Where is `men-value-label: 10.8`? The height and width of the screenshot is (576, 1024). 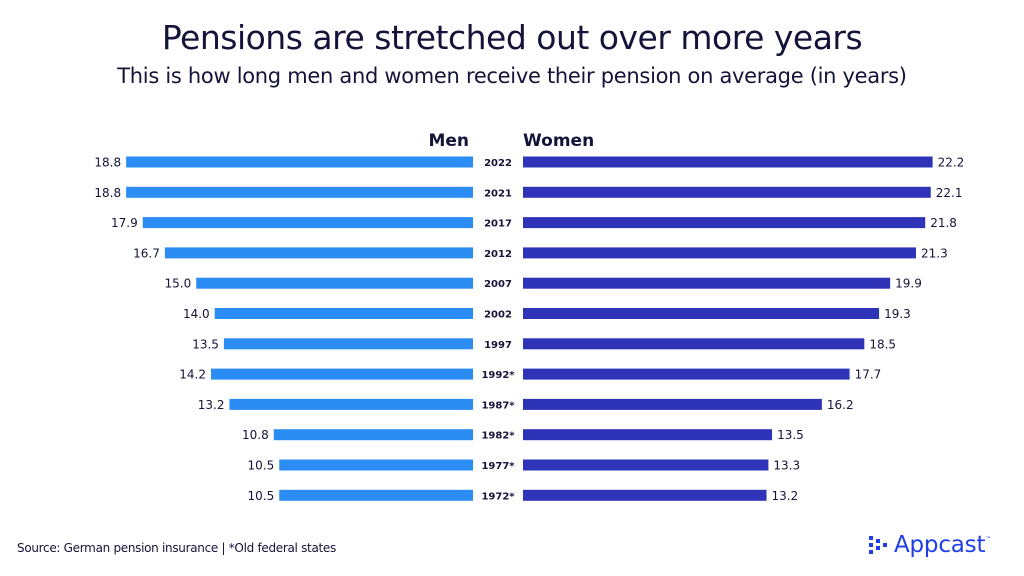
men-value-label: 10.8 is located at coordinates (255, 435).